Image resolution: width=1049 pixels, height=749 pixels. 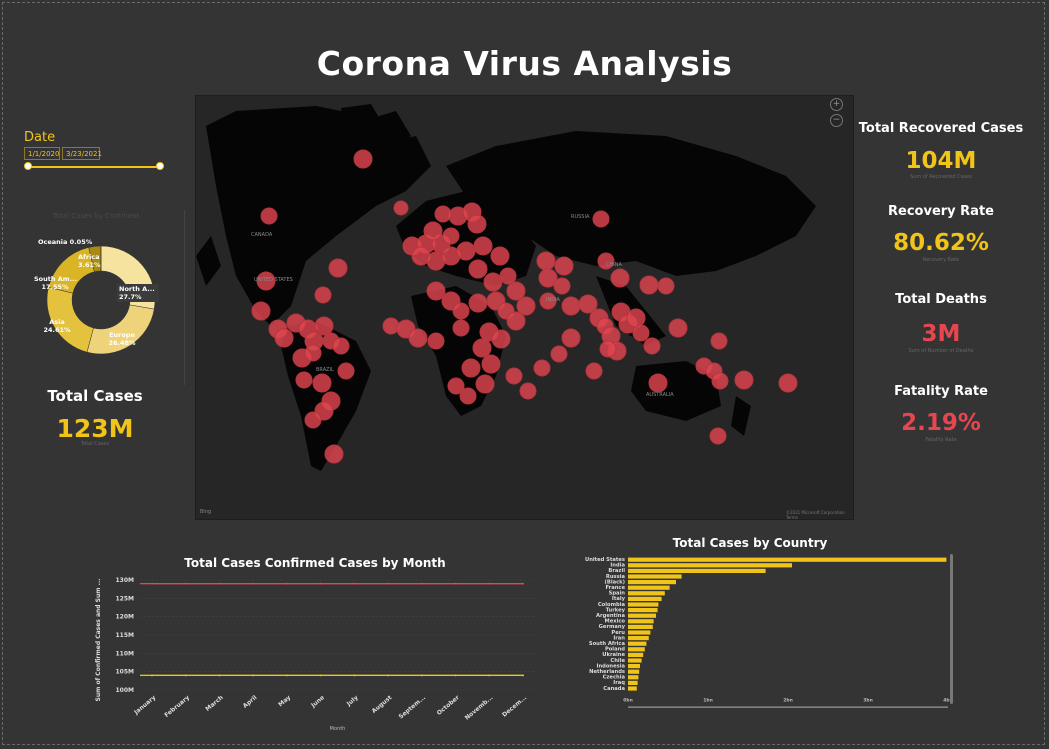 What do you see at coordinates (614, 689) in the screenshot?
I see `bar-chart-category-label: Canada` at bounding box center [614, 689].